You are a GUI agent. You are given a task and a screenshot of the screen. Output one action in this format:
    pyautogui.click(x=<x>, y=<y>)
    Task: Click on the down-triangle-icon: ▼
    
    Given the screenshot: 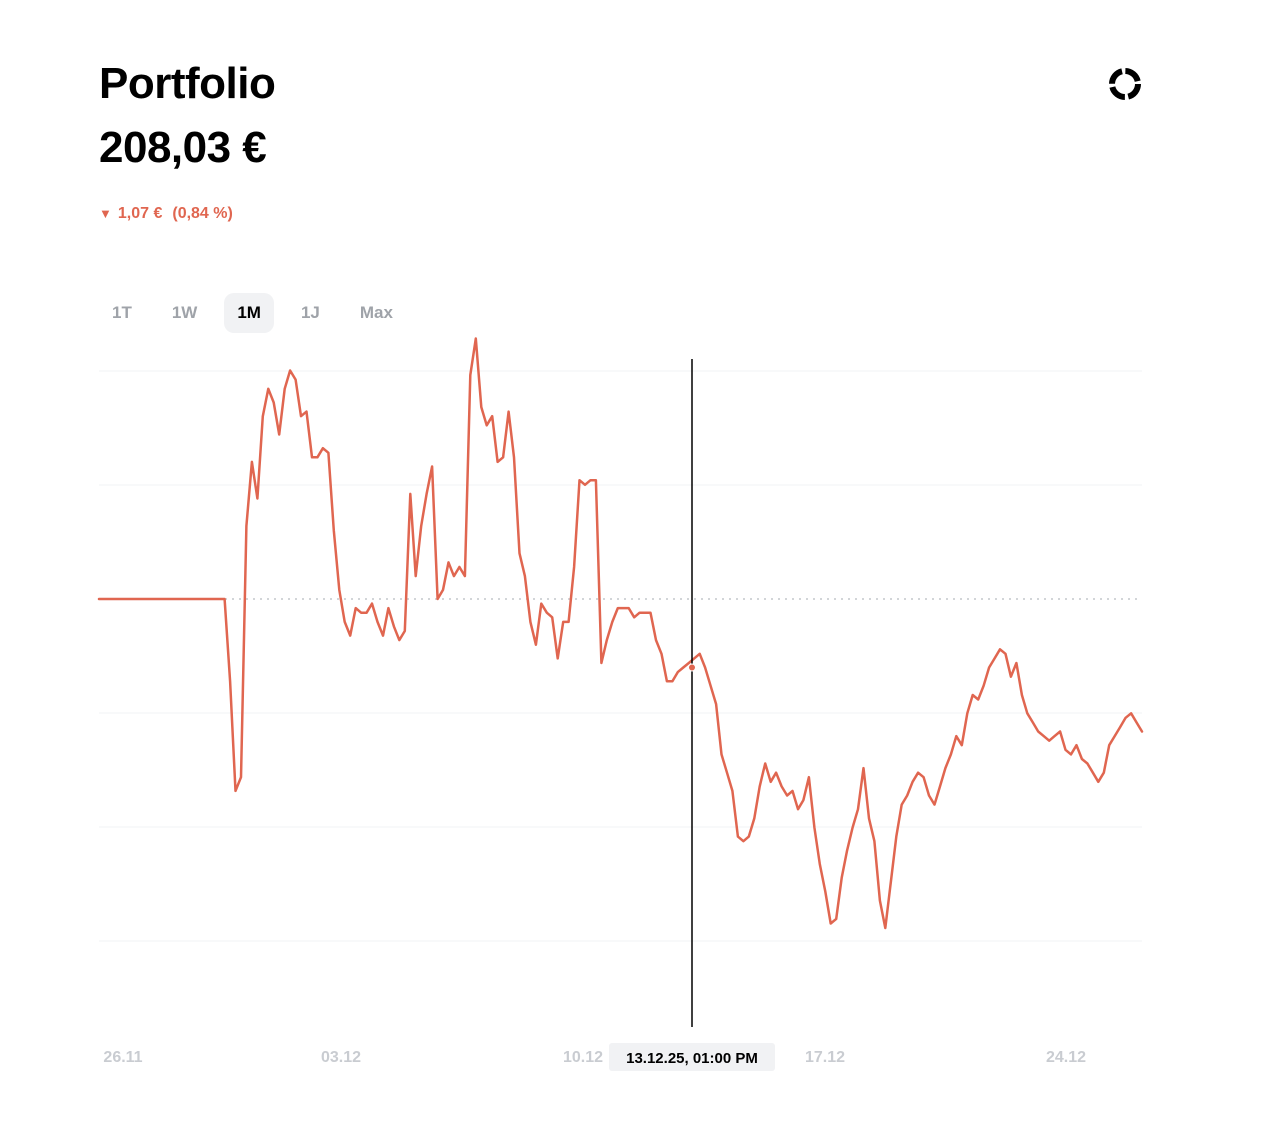 What is the action you would take?
    pyautogui.click(x=105, y=213)
    